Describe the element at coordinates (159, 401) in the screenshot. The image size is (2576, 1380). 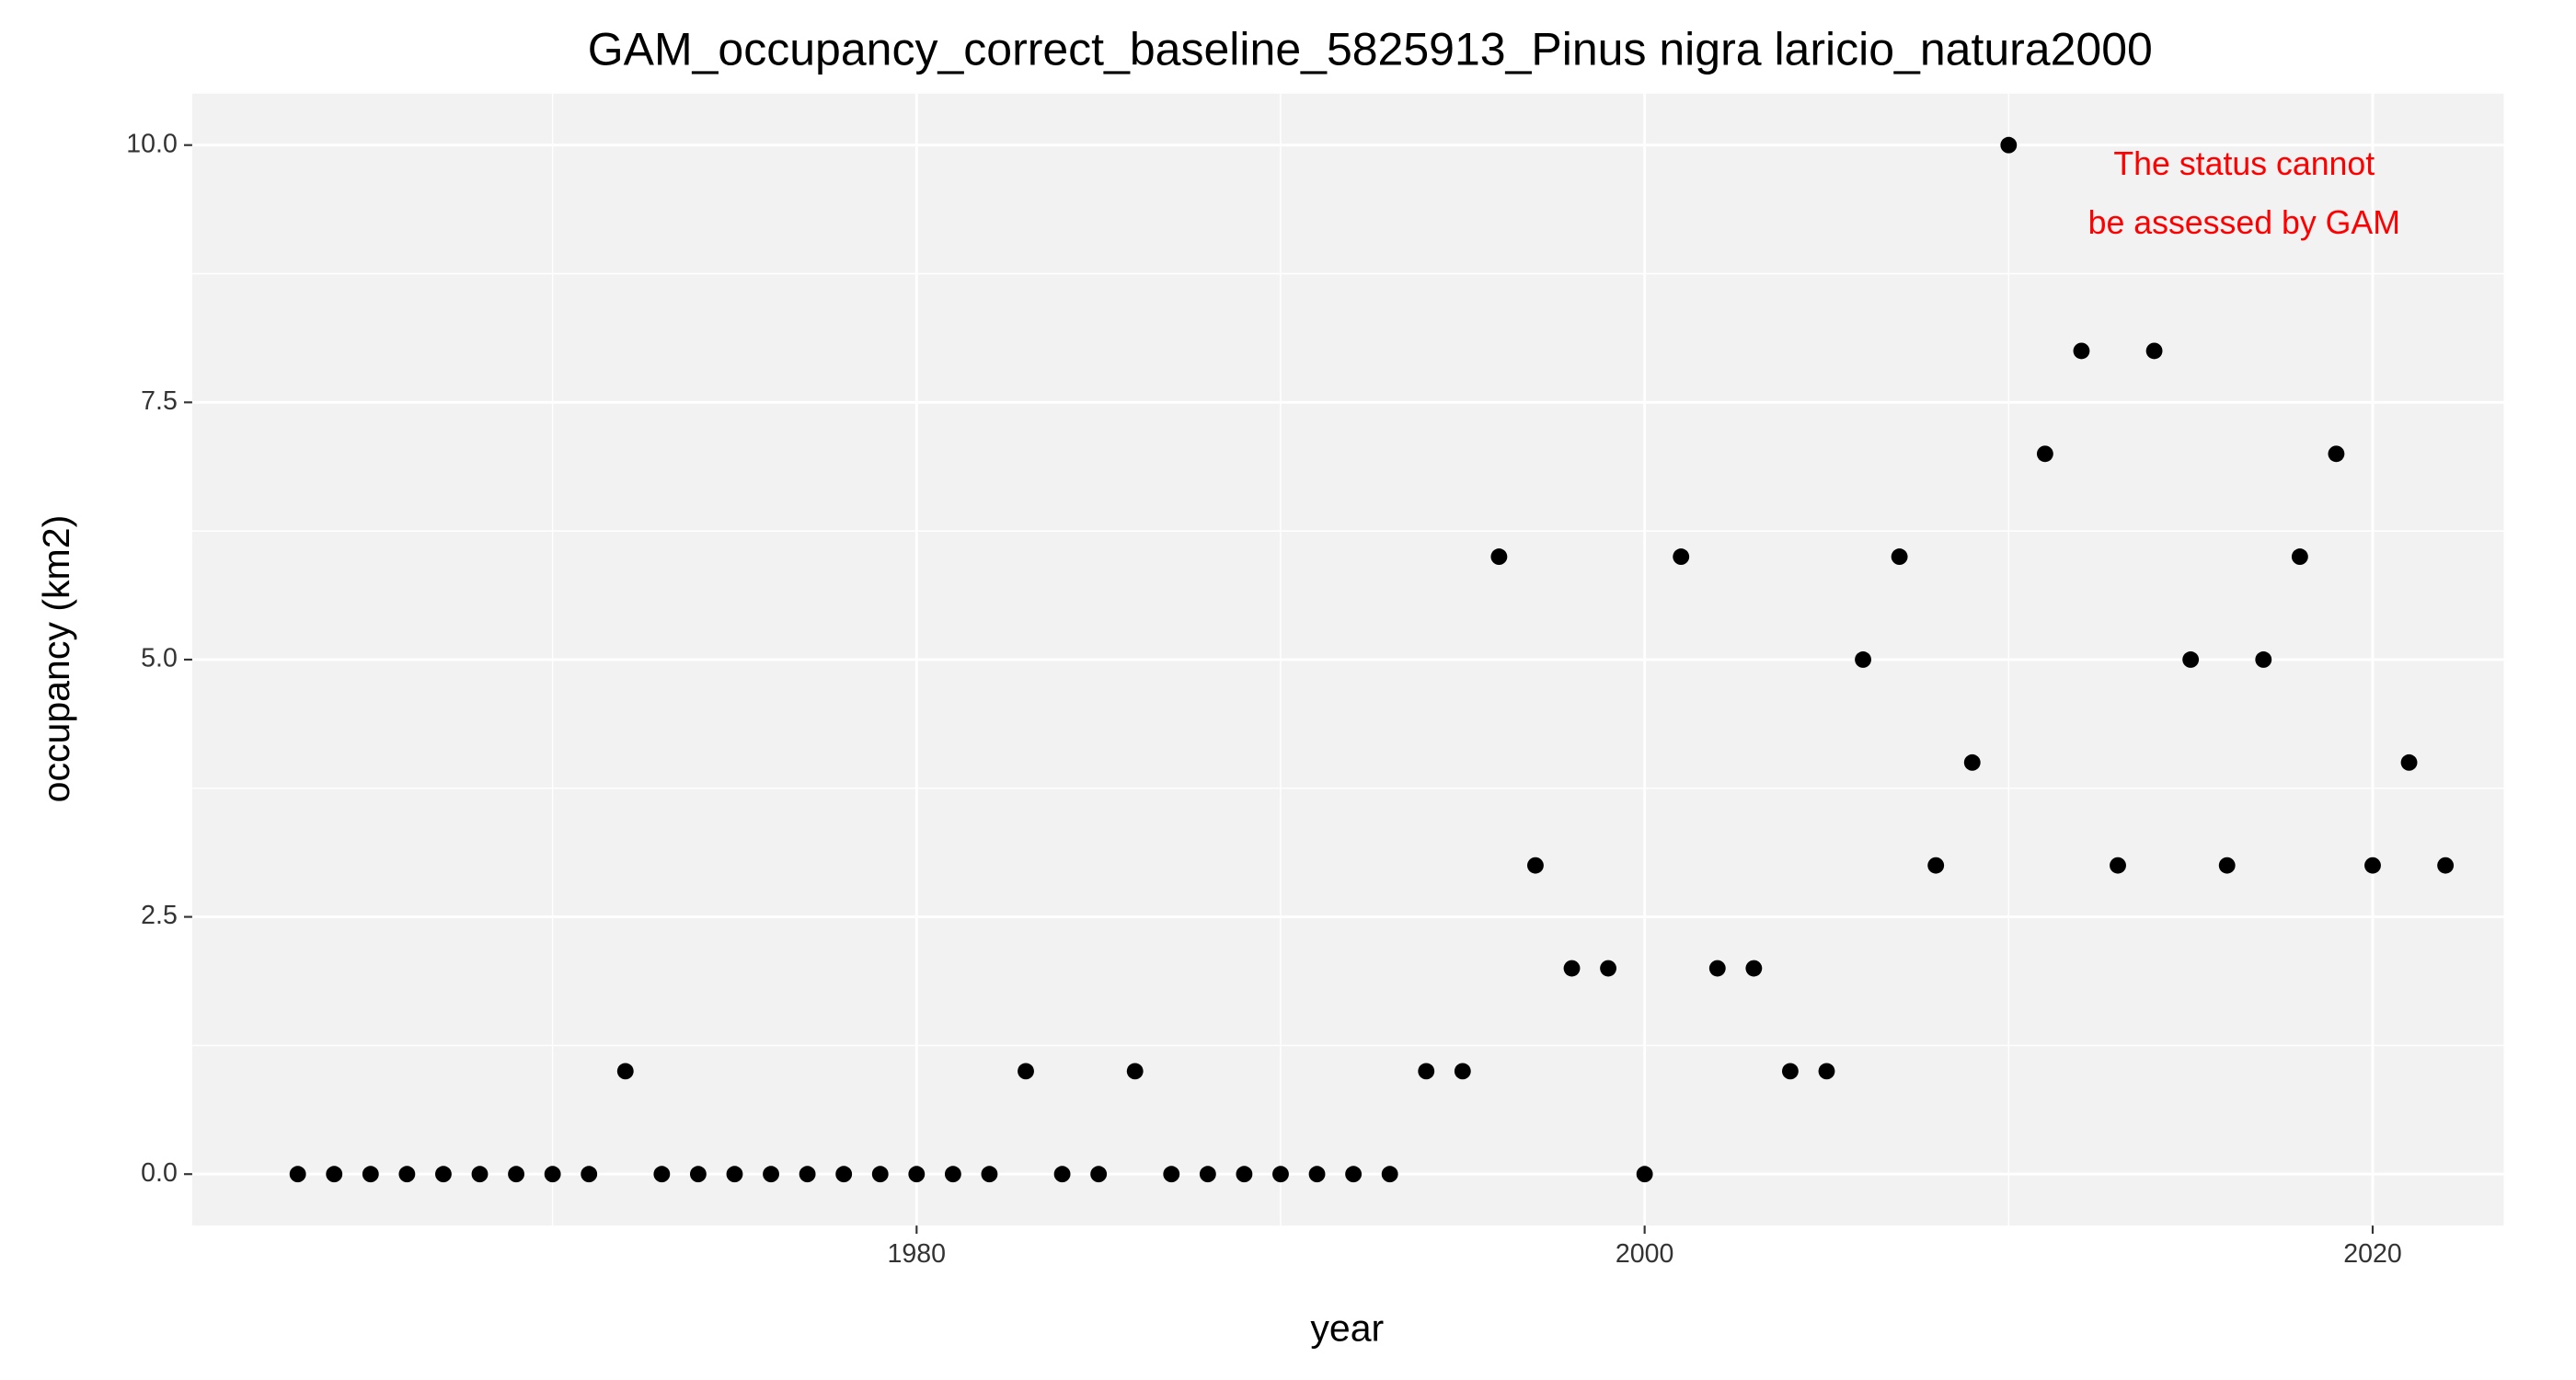
I see `y-tick-label: 7.5` at that location.